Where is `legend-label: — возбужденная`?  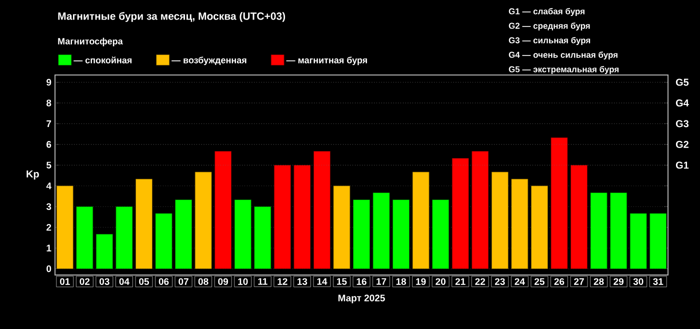 legend-label: — возбужденная is located at coordinates (209, 61).